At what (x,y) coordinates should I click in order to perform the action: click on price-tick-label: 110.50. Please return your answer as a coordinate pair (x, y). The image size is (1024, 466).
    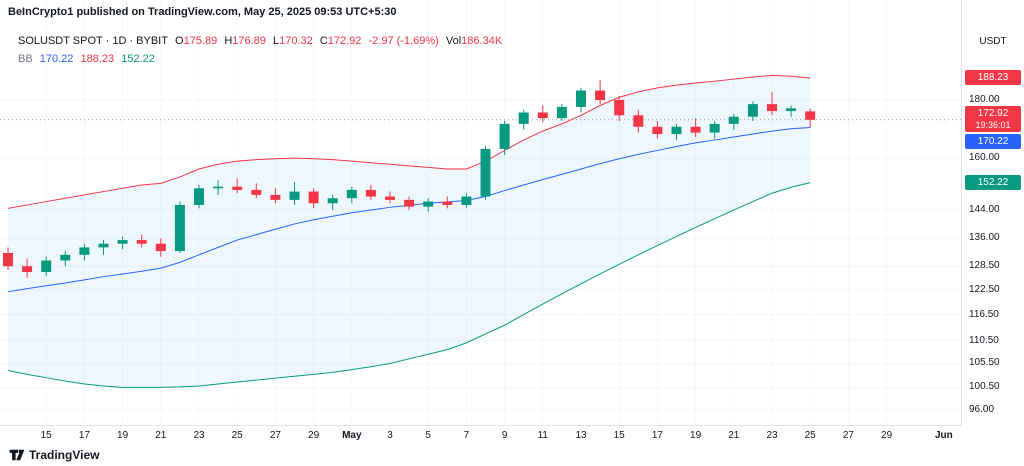
    Looking at the image, I should click on (984, 340).